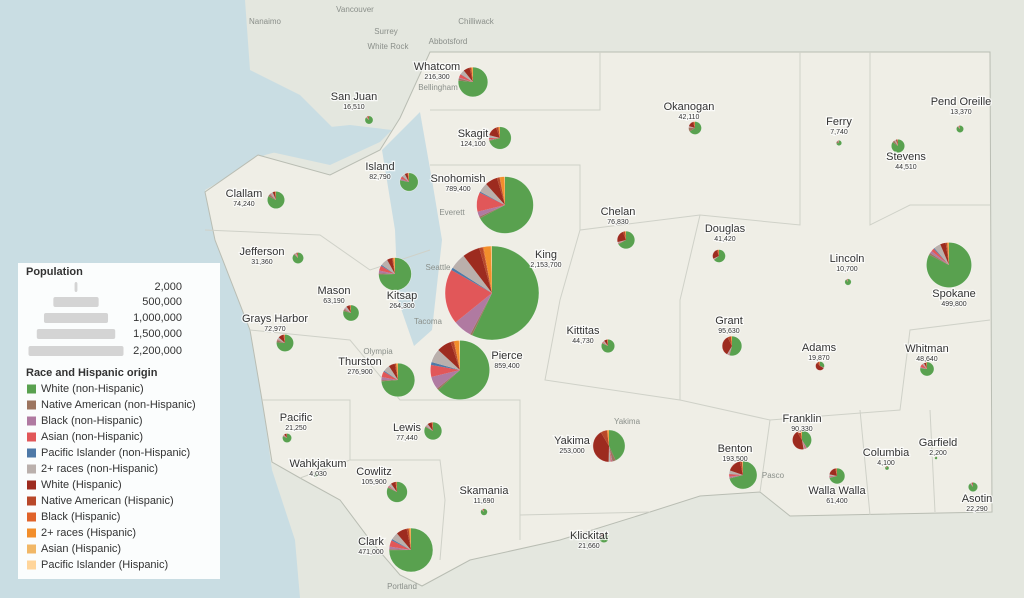 The height and width of the screenshot is (598, 1024). Describe the element at coordinates (76, 318) in the screenshot. I see `size-swatch` at that location.